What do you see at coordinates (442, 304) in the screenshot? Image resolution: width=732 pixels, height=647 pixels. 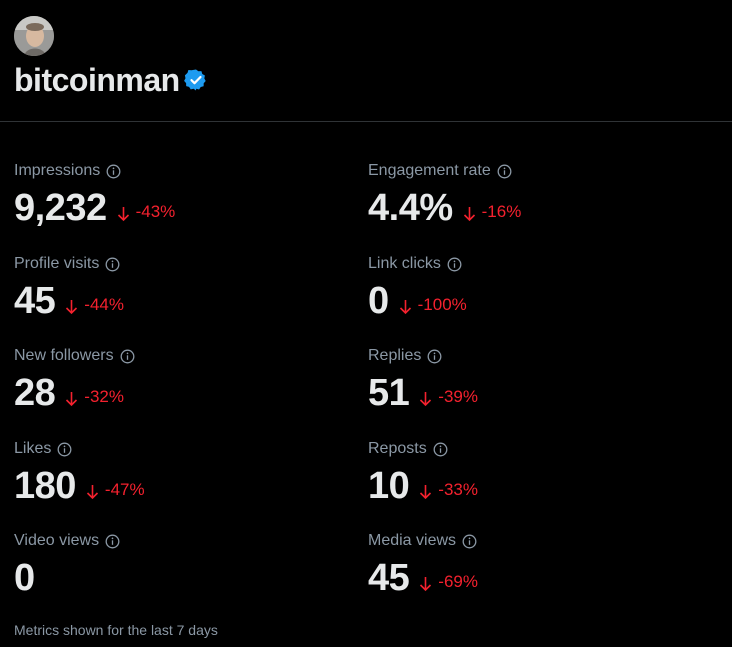 I see `metric-change: -100%` at bounding box center [442, 304].